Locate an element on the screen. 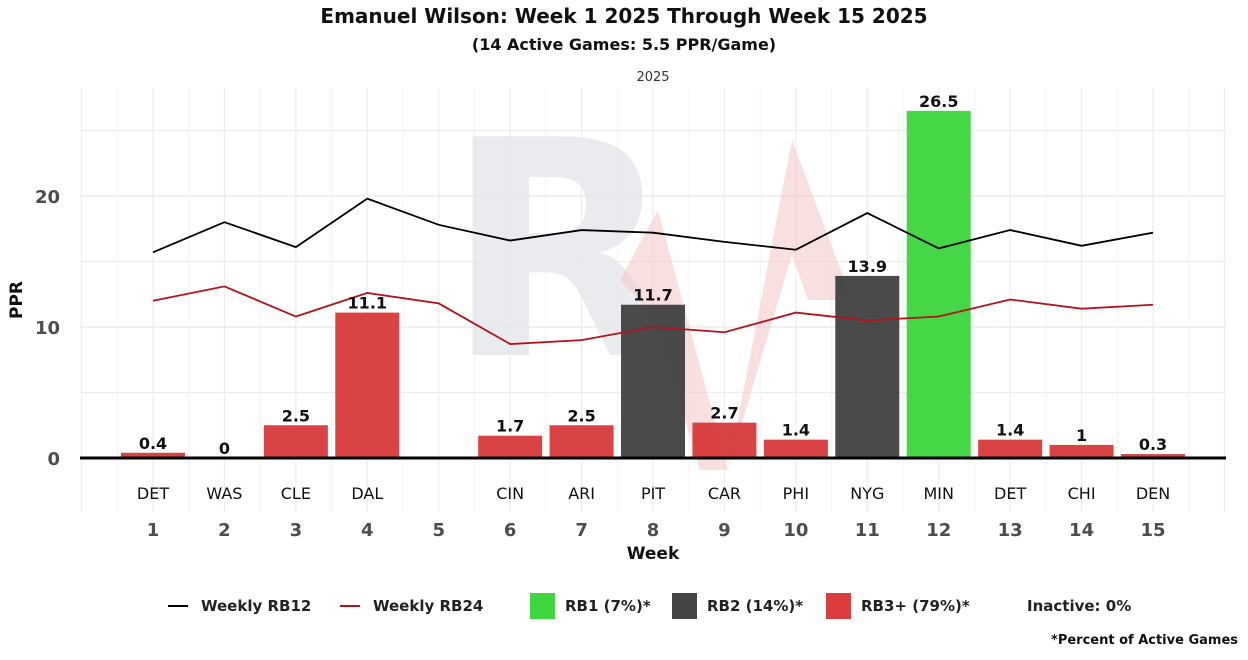  x-tick-label: 12 is located at coordinates (938, 530).